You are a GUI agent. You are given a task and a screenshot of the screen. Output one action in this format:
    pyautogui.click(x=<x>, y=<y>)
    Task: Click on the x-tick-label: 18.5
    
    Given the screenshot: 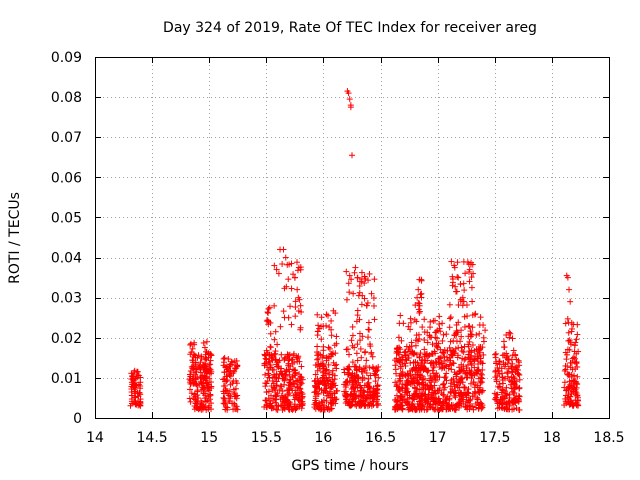 What is the action you would take?
    pyautogui.click(x=608, y=438)
    